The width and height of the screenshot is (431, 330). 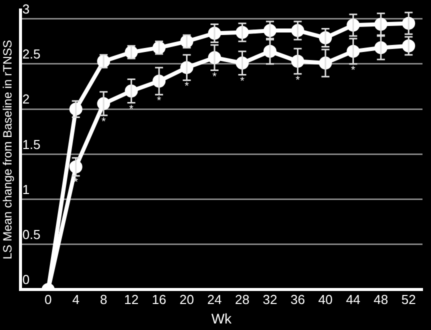 I want to click on x-tick-label: 20, so click(x=187, y=299).